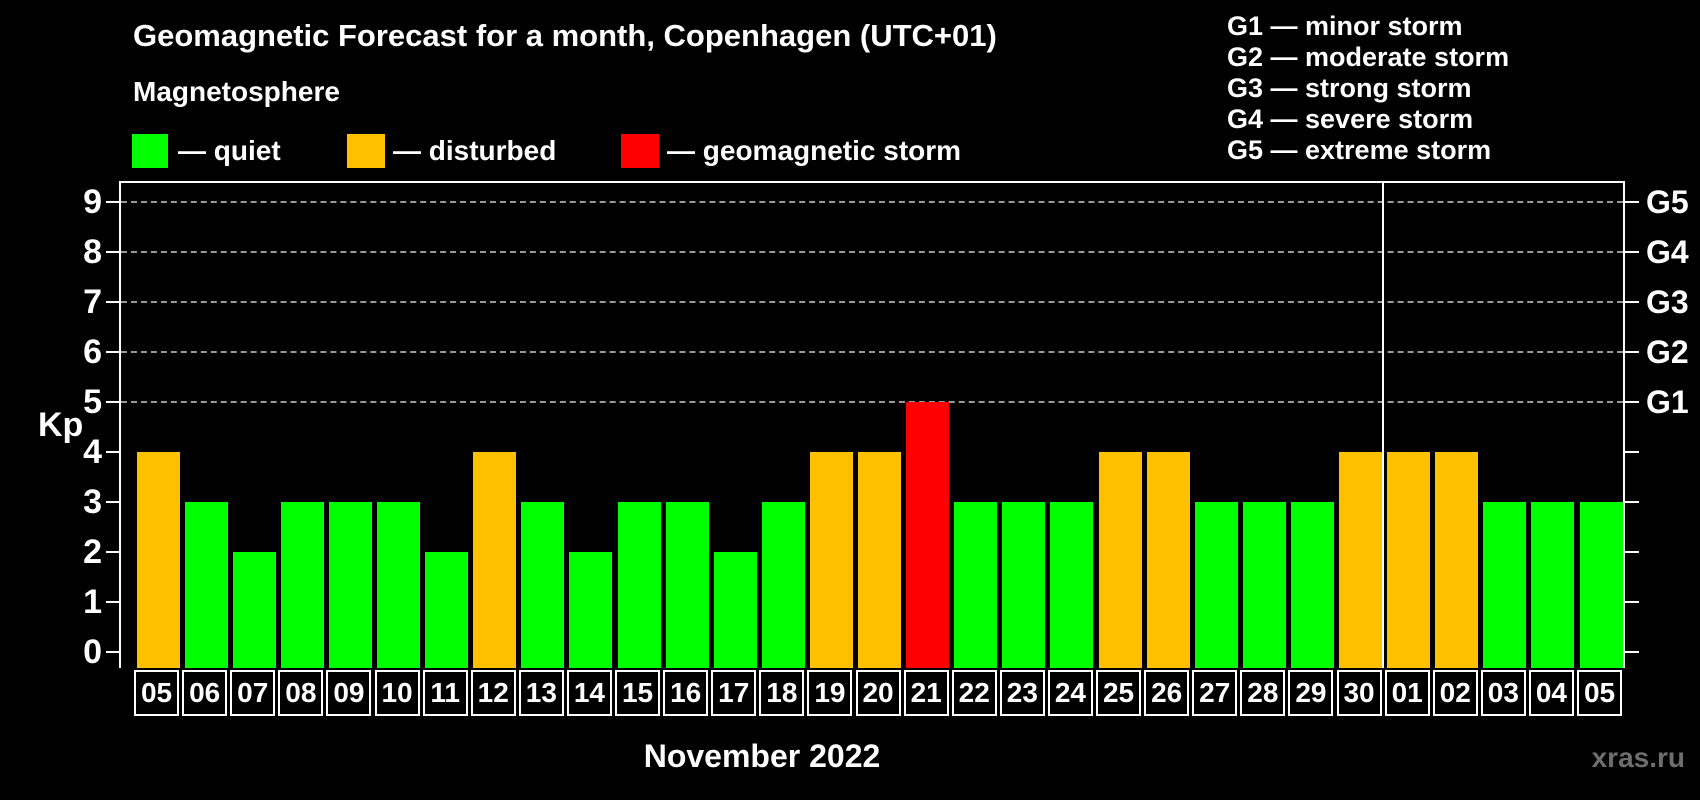  I want to click on g-legend-line: G2 — moderate storm, so click(1368, 57).